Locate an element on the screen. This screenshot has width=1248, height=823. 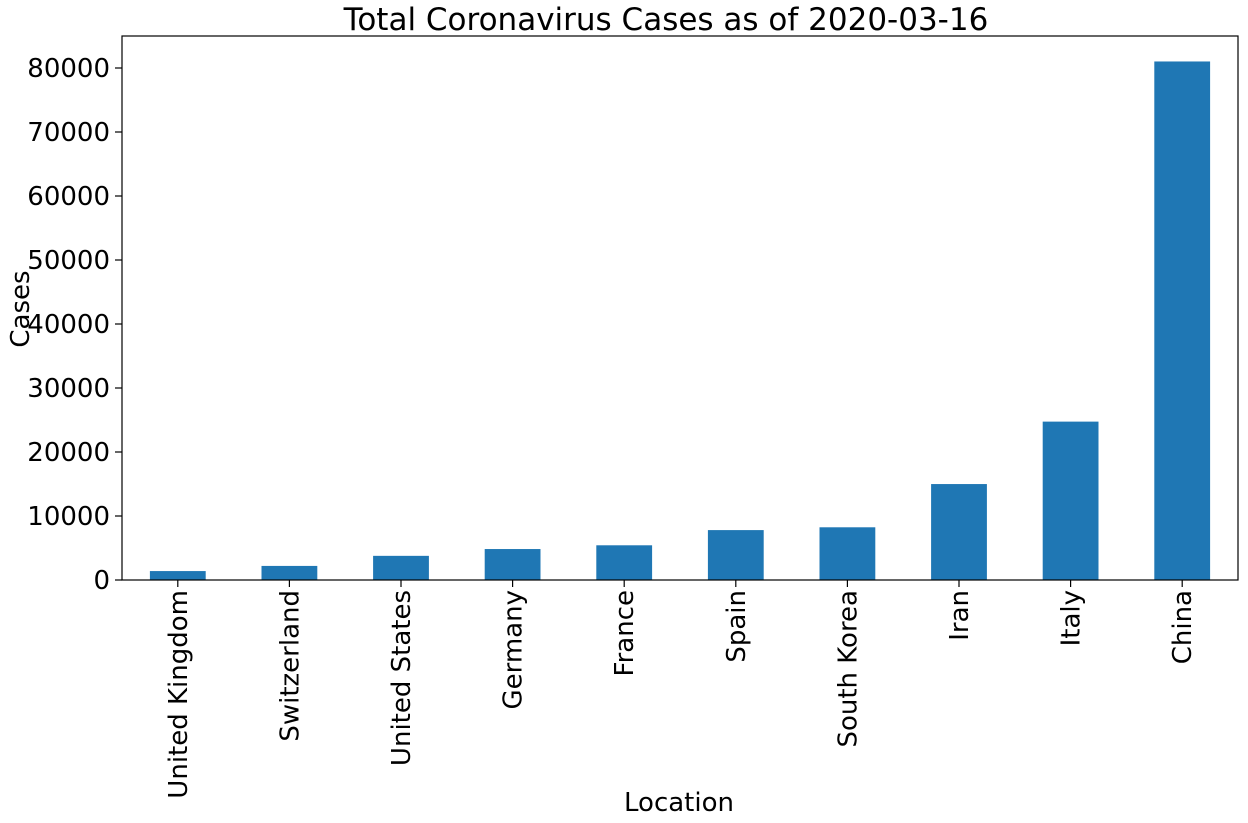
y-tick-label: 70000 is located at coordinates (68, 133).